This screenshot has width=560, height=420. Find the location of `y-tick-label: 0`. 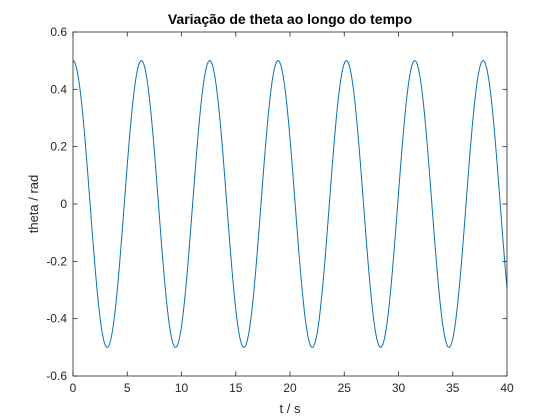

y-tick-label: 0 is located at coordinates (63, 204).